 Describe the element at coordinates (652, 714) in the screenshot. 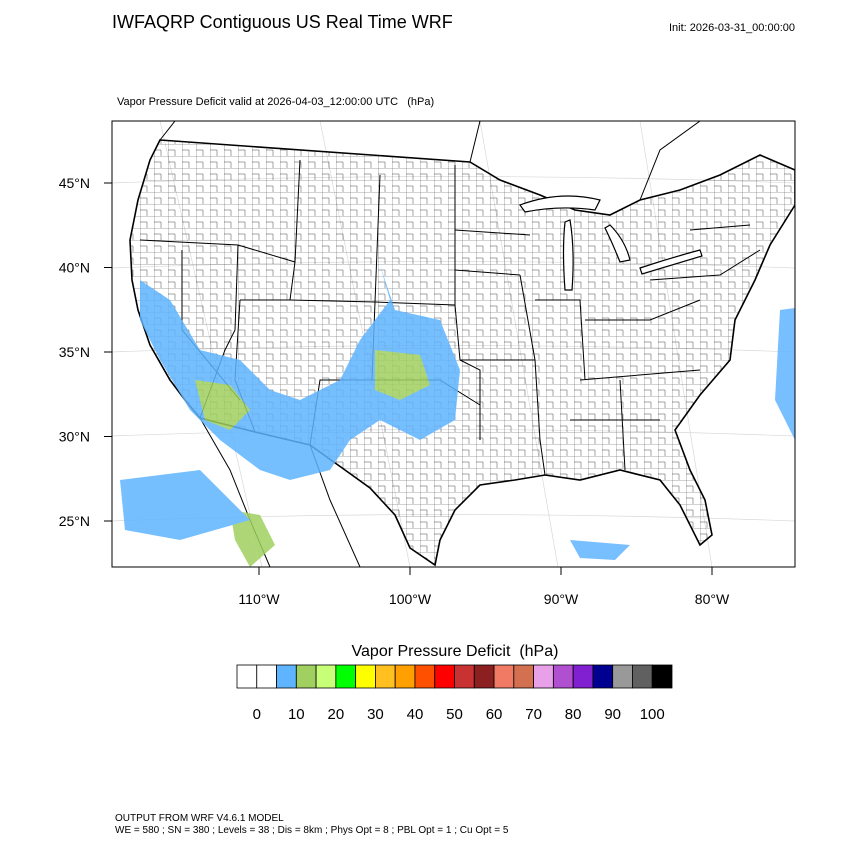

I see `colorbar-label: 100` at that location.